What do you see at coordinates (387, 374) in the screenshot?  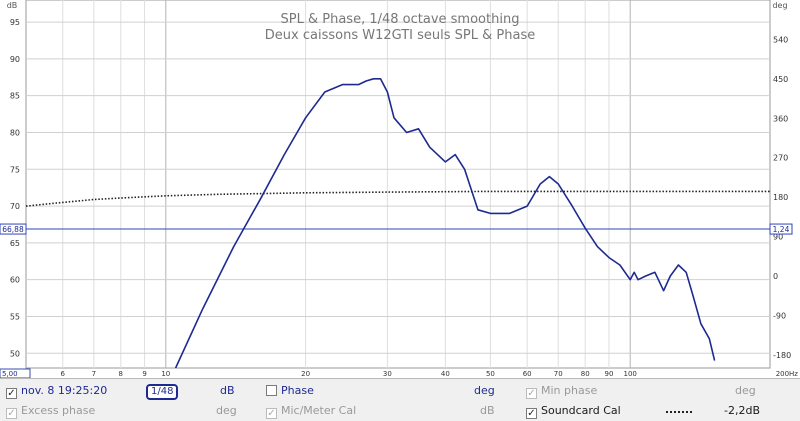 I see `x-tick-label: 30` at bounding box center [387, 374].